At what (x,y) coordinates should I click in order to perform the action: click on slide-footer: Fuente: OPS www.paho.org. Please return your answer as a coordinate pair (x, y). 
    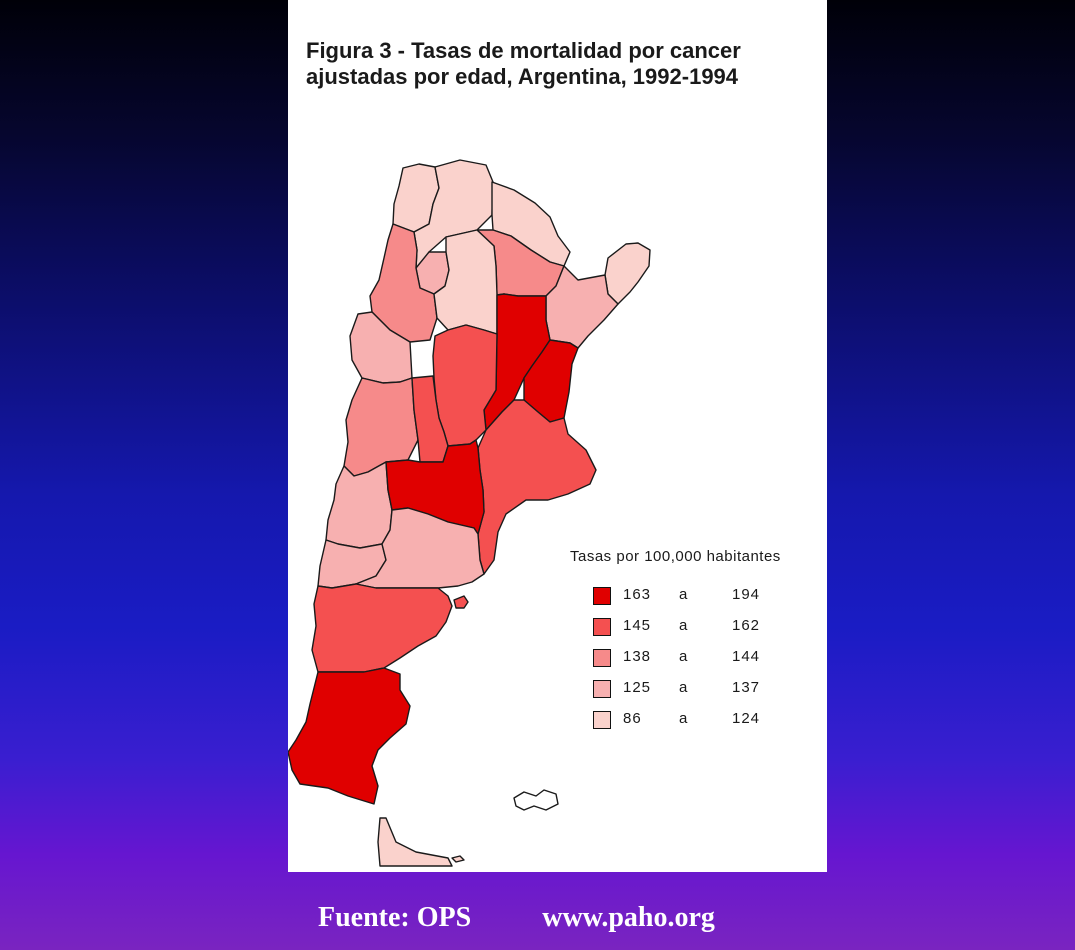
    Looking at the image, I should click on (516, 918).